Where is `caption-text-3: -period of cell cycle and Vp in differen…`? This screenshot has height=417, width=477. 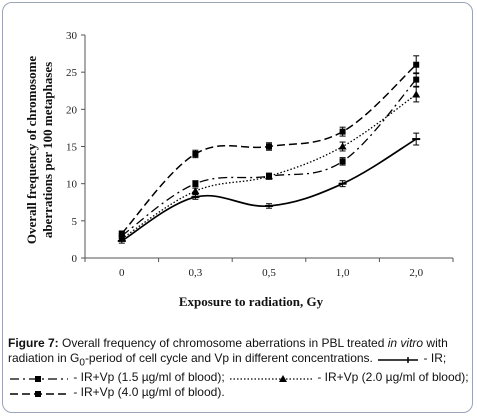 caption-text-3: -period of cell cycle and Vp in differen… is located at coordinates (230, 358).